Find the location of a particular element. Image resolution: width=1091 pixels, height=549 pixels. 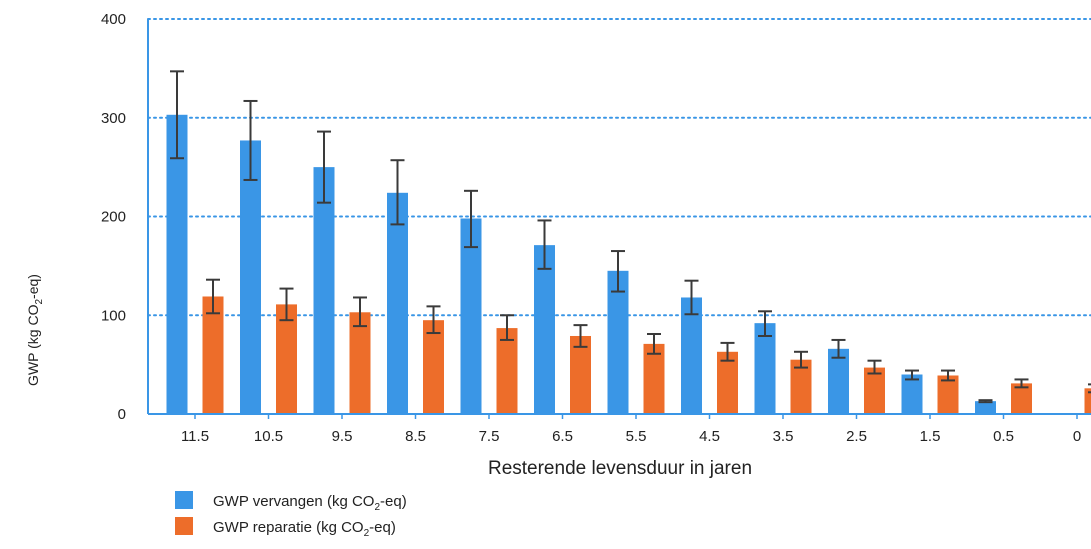

legend-item-reparatie: GWP reparatie (kg CO2-eq) is located at coordinates (285, 528).